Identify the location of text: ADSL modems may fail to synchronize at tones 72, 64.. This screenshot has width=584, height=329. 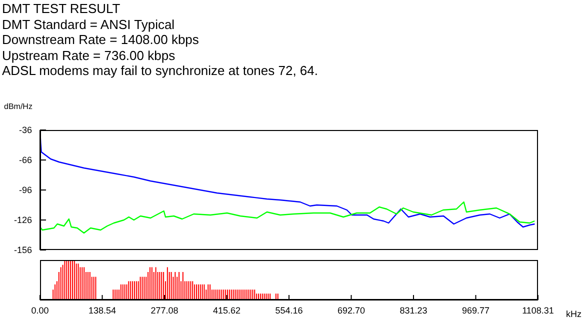
(160, 70).